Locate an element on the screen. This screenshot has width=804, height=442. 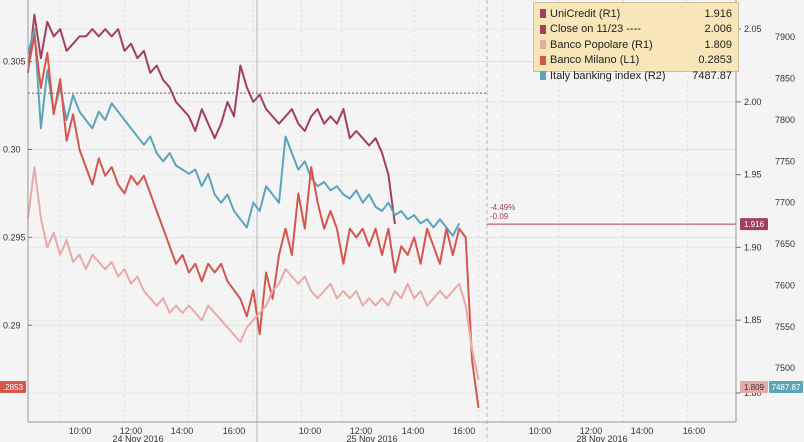
r2-tick-label: 7500 is located at coordinates (785, 368).